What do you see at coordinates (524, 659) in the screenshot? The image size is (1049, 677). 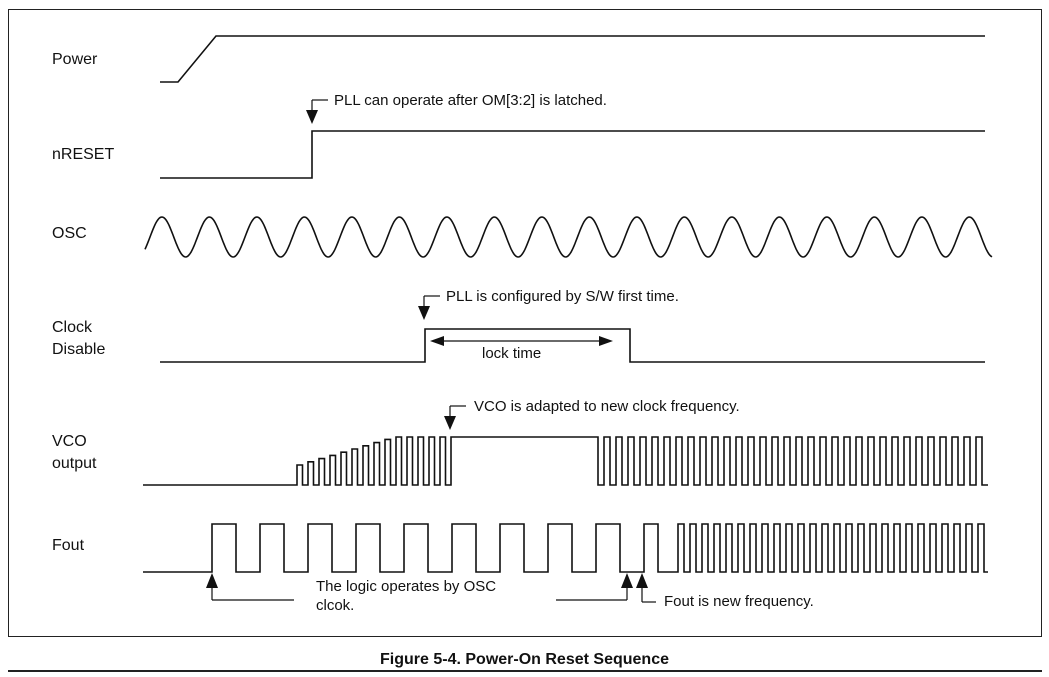 I see `figure-caption: Figure 5-4. Power-On Reset Sequence` at bounding box center [524, 659].